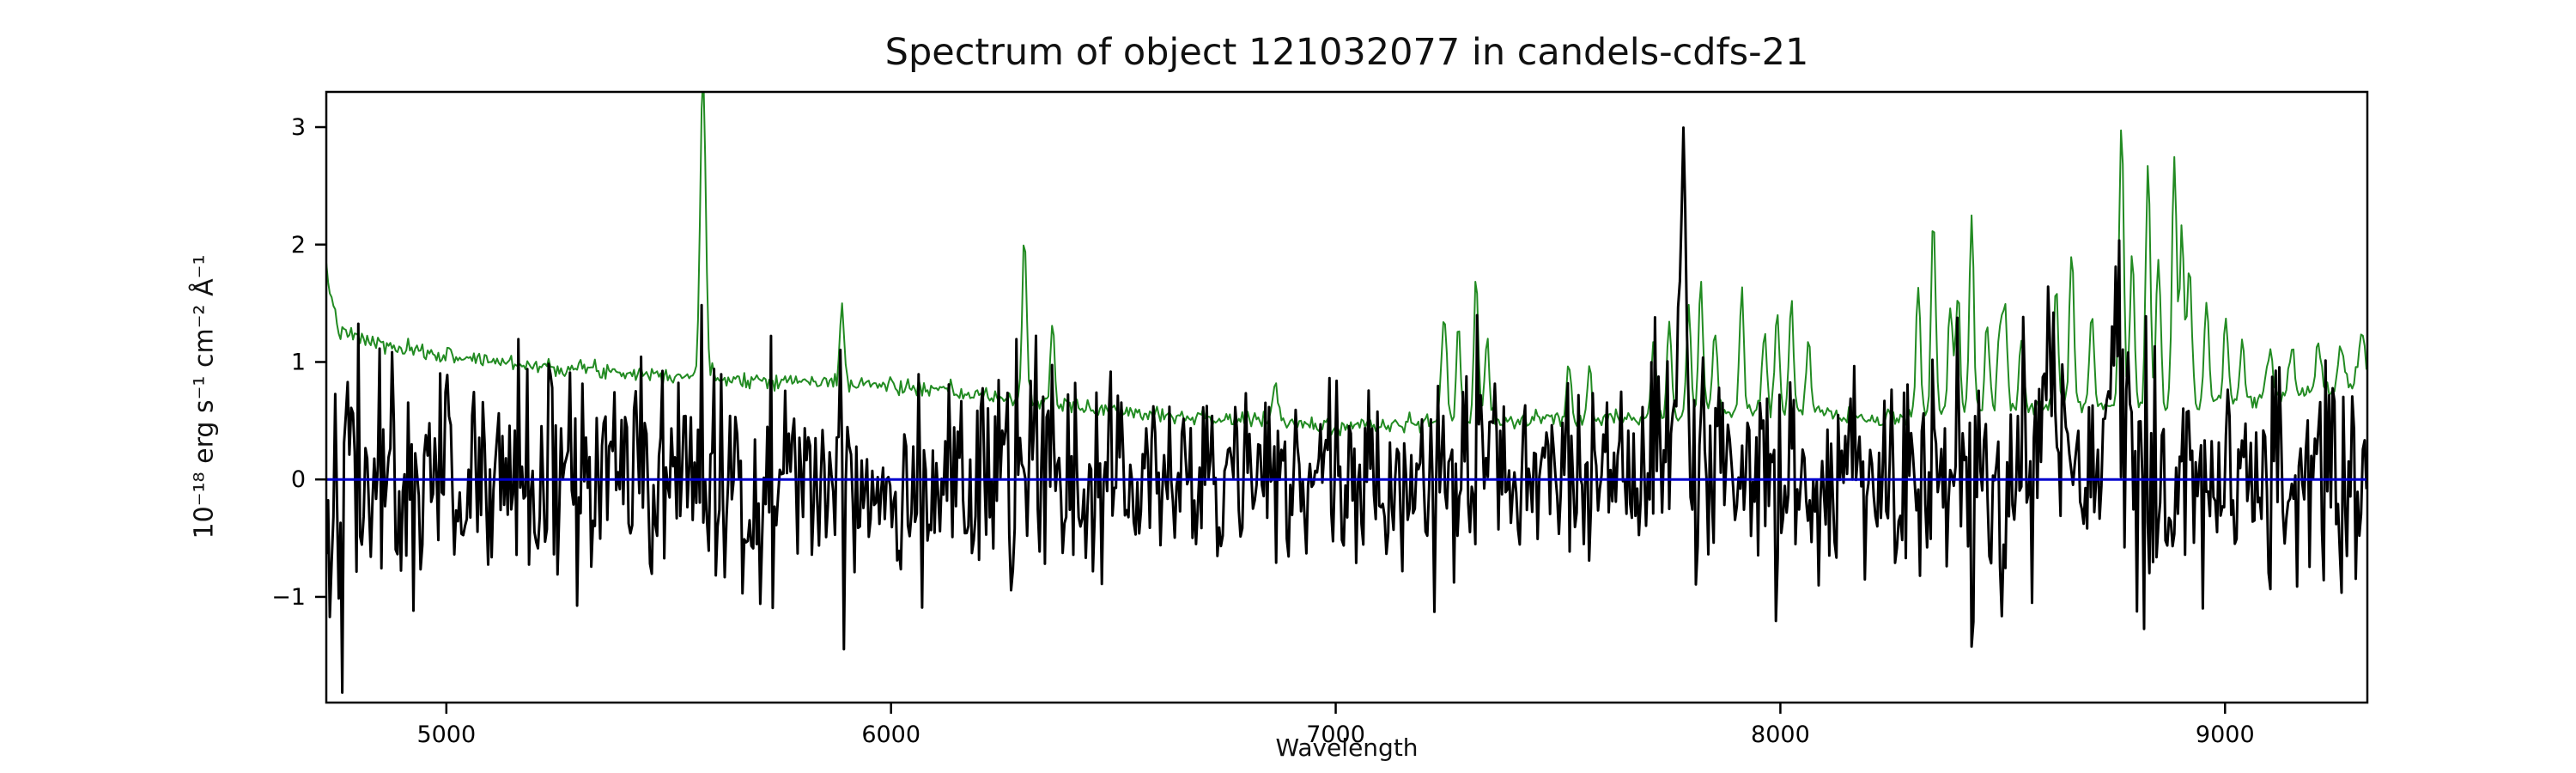 The image size is (2576, 773). What do you see at coordinates (298, 127) in the screenshot?
I see `y-tick-label: 3` at bounding box center [298, 127].